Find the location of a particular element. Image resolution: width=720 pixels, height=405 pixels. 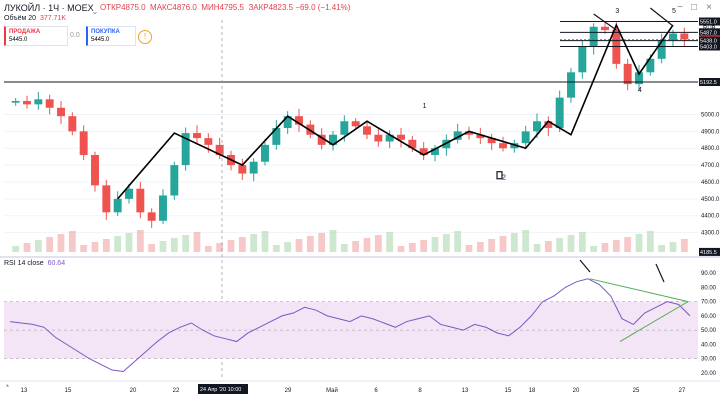

price-tag-label: 4185.5 is located at coordinates (708, 253).